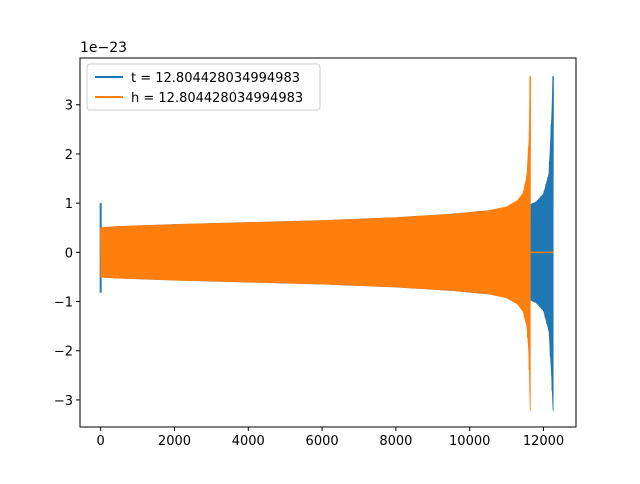 This screenshot has width=640, height=484. I want to click on legend-label-2: h = 12.804428034994983, so click(217, 98).